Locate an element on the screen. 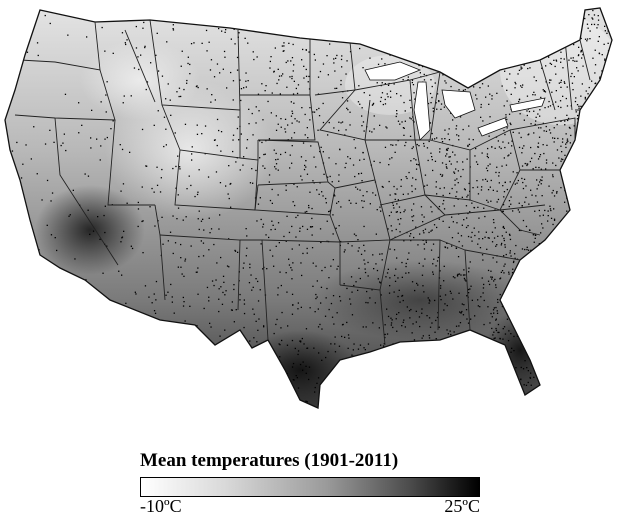 This screenshot has width=625, height=519. legend-color-bar is located at coordinates (310, 487).